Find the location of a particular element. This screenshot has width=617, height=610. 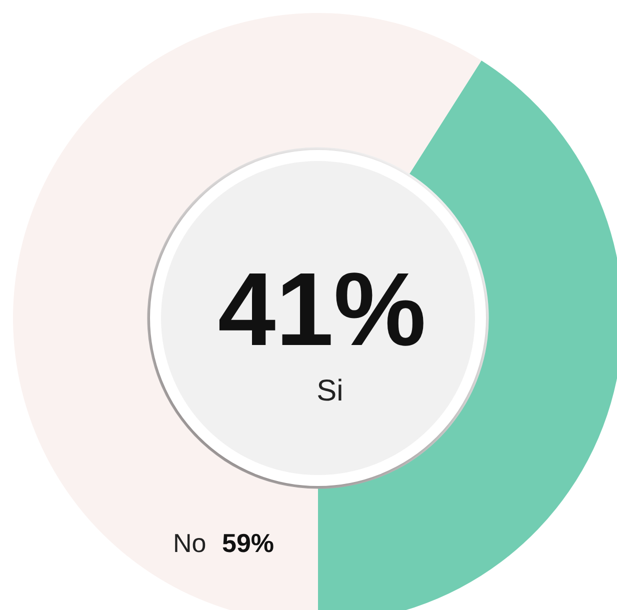

data-label: 41% is located at coordinates (322, 310).